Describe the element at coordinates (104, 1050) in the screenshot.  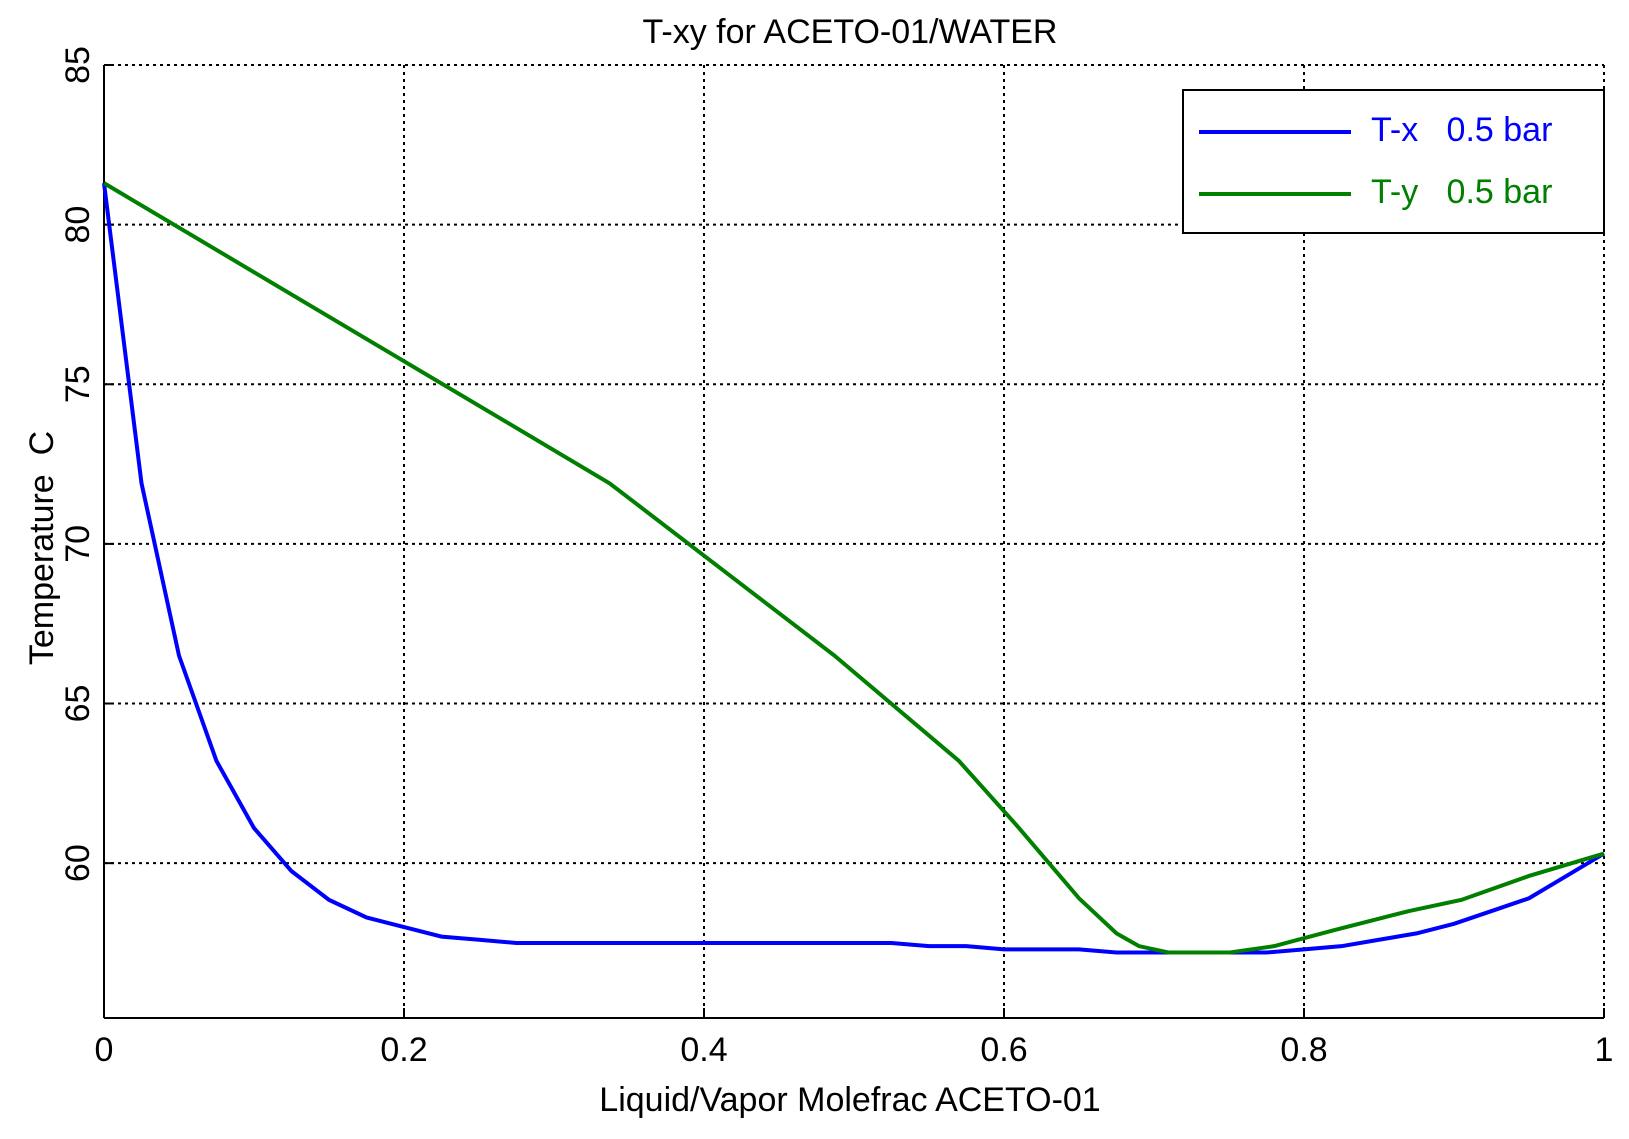
I see `x-tick-label: 0` at that location.